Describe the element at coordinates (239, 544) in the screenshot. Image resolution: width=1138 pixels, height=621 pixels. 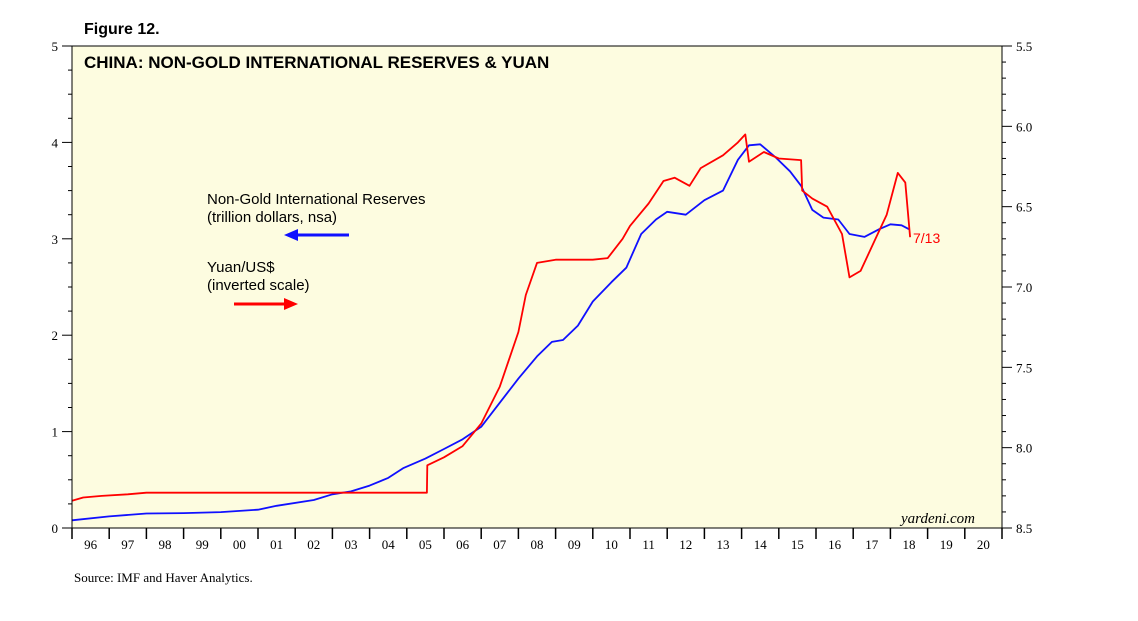
I see `x-tick-label: 00` at that location.